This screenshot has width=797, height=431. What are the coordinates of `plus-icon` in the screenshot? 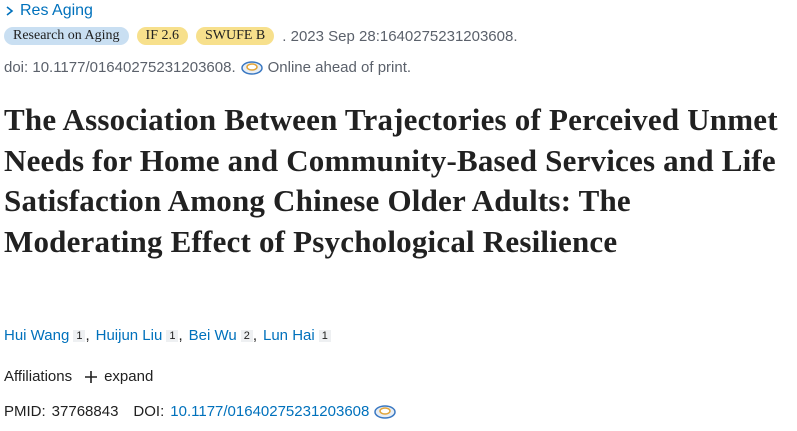 It's located at (91, 377).